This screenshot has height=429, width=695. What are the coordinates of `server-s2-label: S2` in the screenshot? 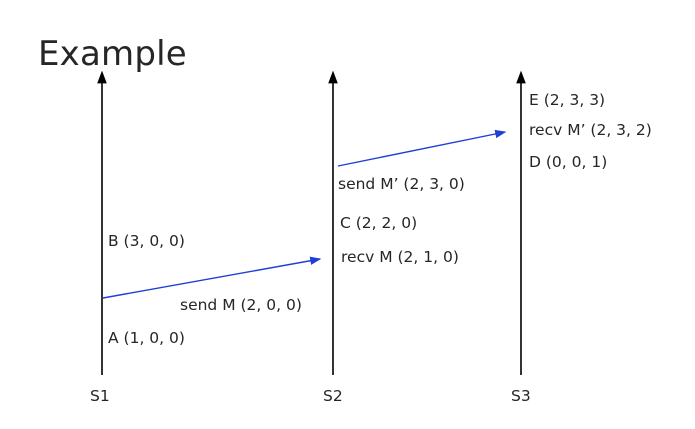 It's located at (333, 396).